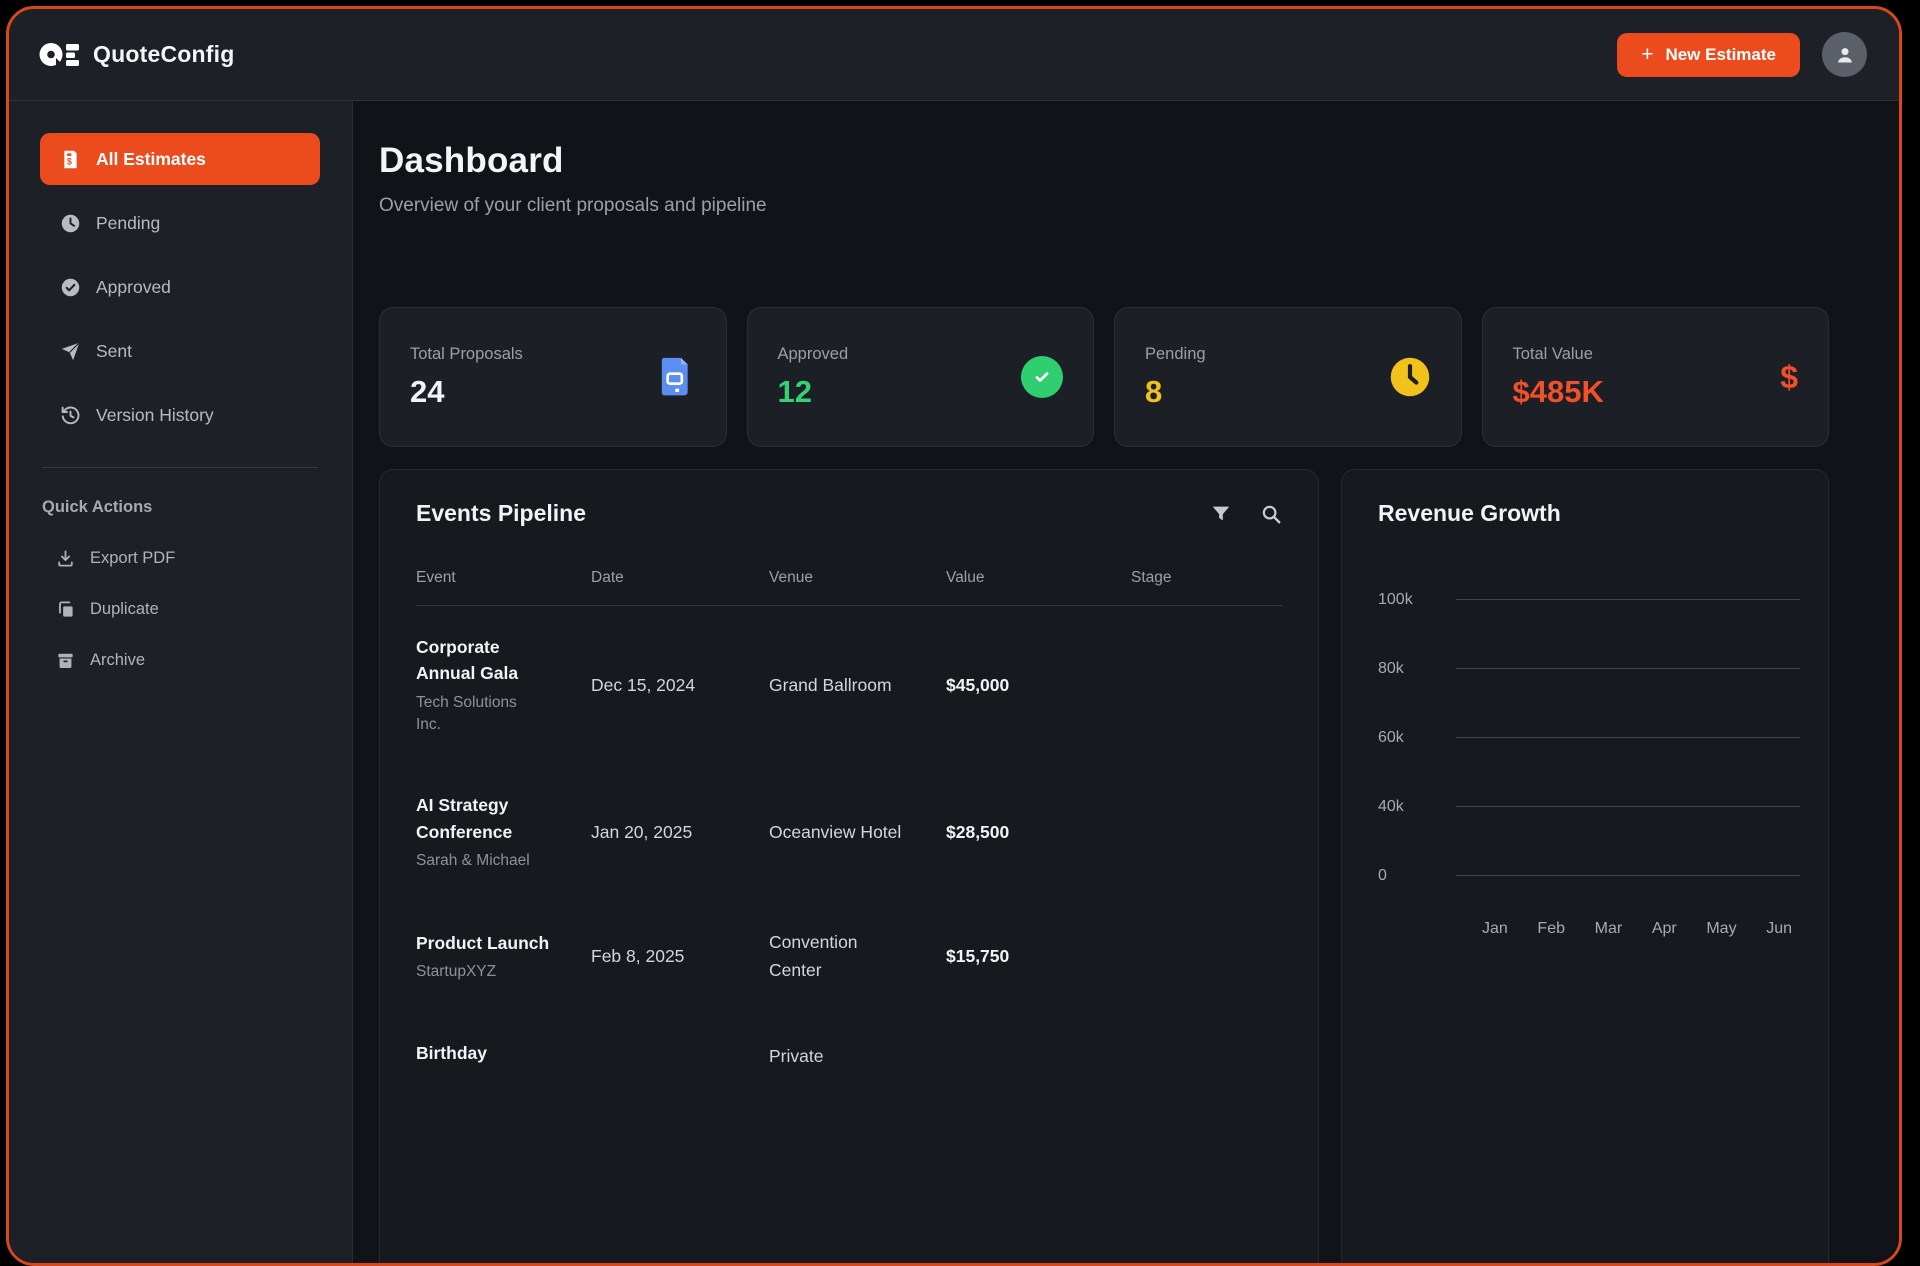 The height and width of the screenshot is (1266, 1920). What do you see at coordinates (1552, 353) in the screenshot?
I see `stat-label: Total Value` at bounding box center [1552, 353].